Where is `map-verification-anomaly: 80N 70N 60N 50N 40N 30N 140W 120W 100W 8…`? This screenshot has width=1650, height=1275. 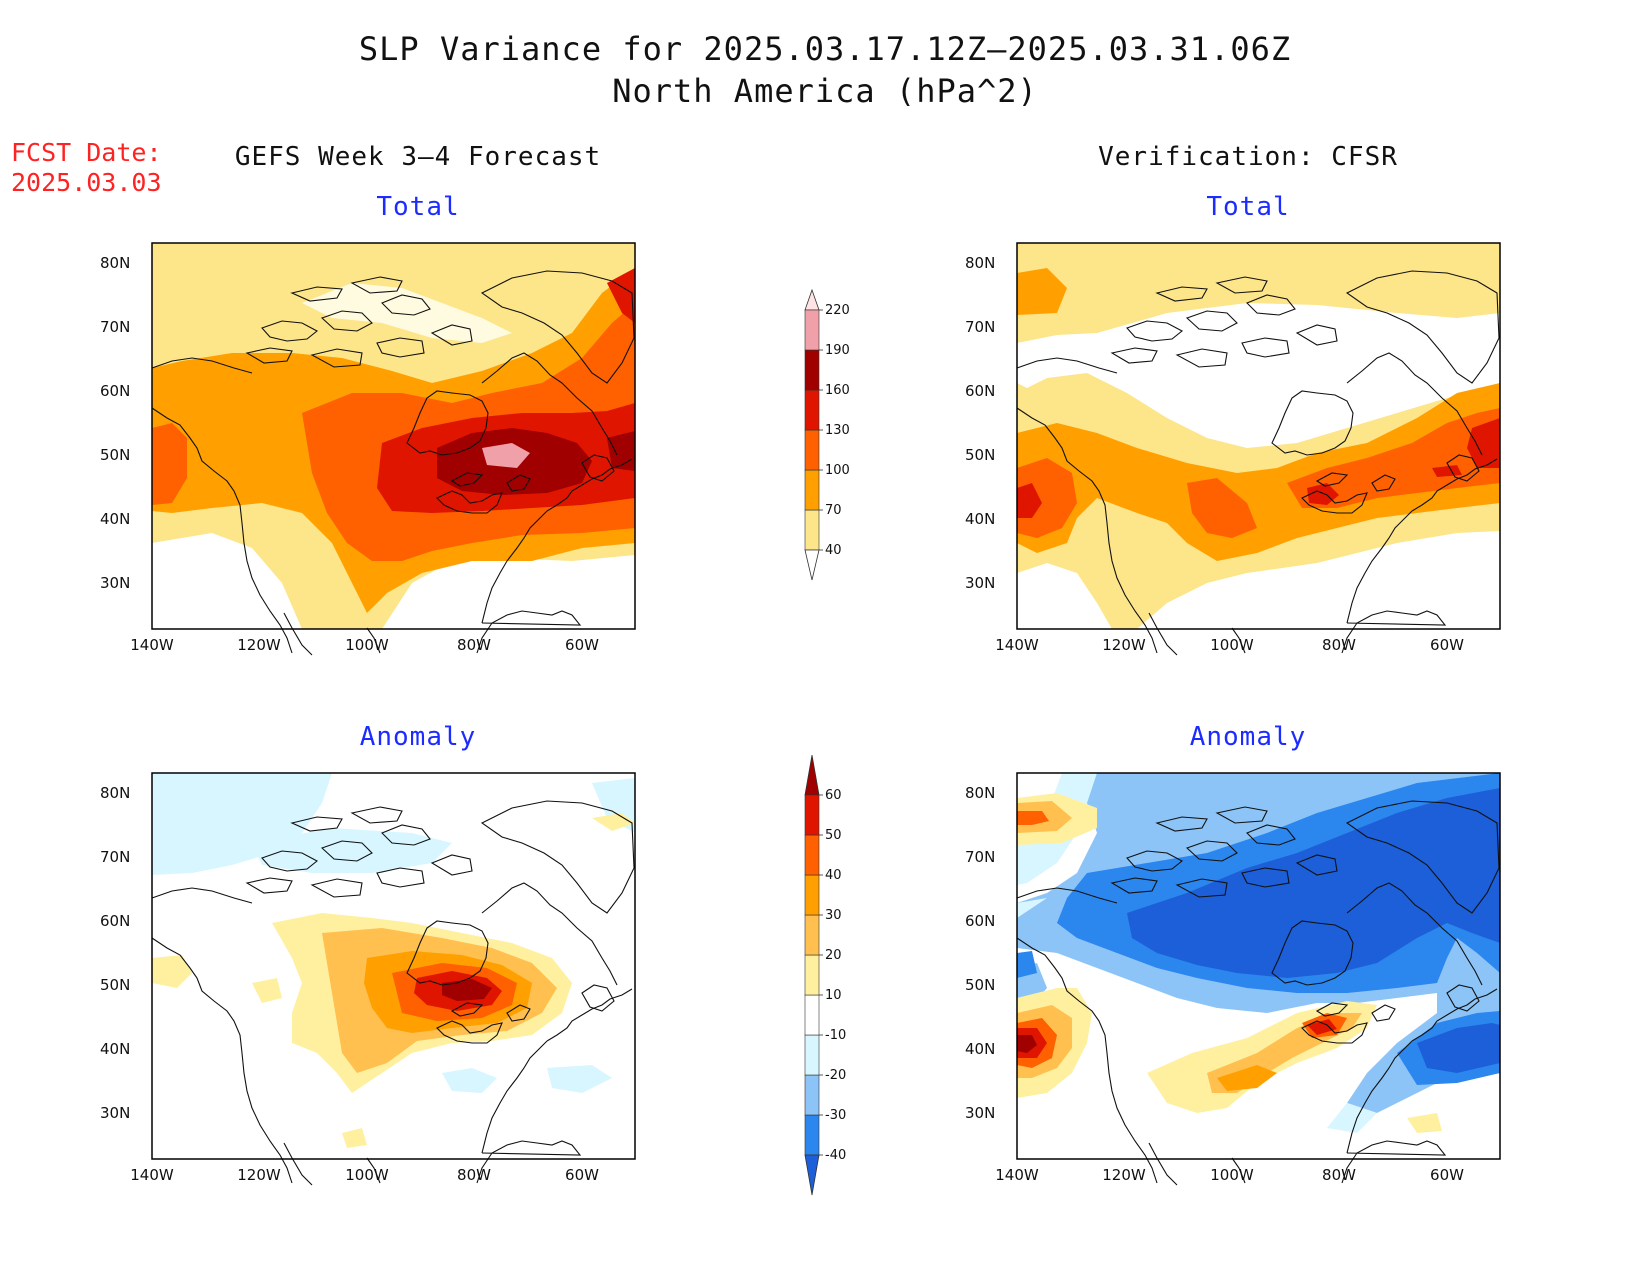 map-verification-anomaly: 80N 70N 60N 50N 40N 30N 140W 120W 100W 8… is located at coordinates (1233, 979).